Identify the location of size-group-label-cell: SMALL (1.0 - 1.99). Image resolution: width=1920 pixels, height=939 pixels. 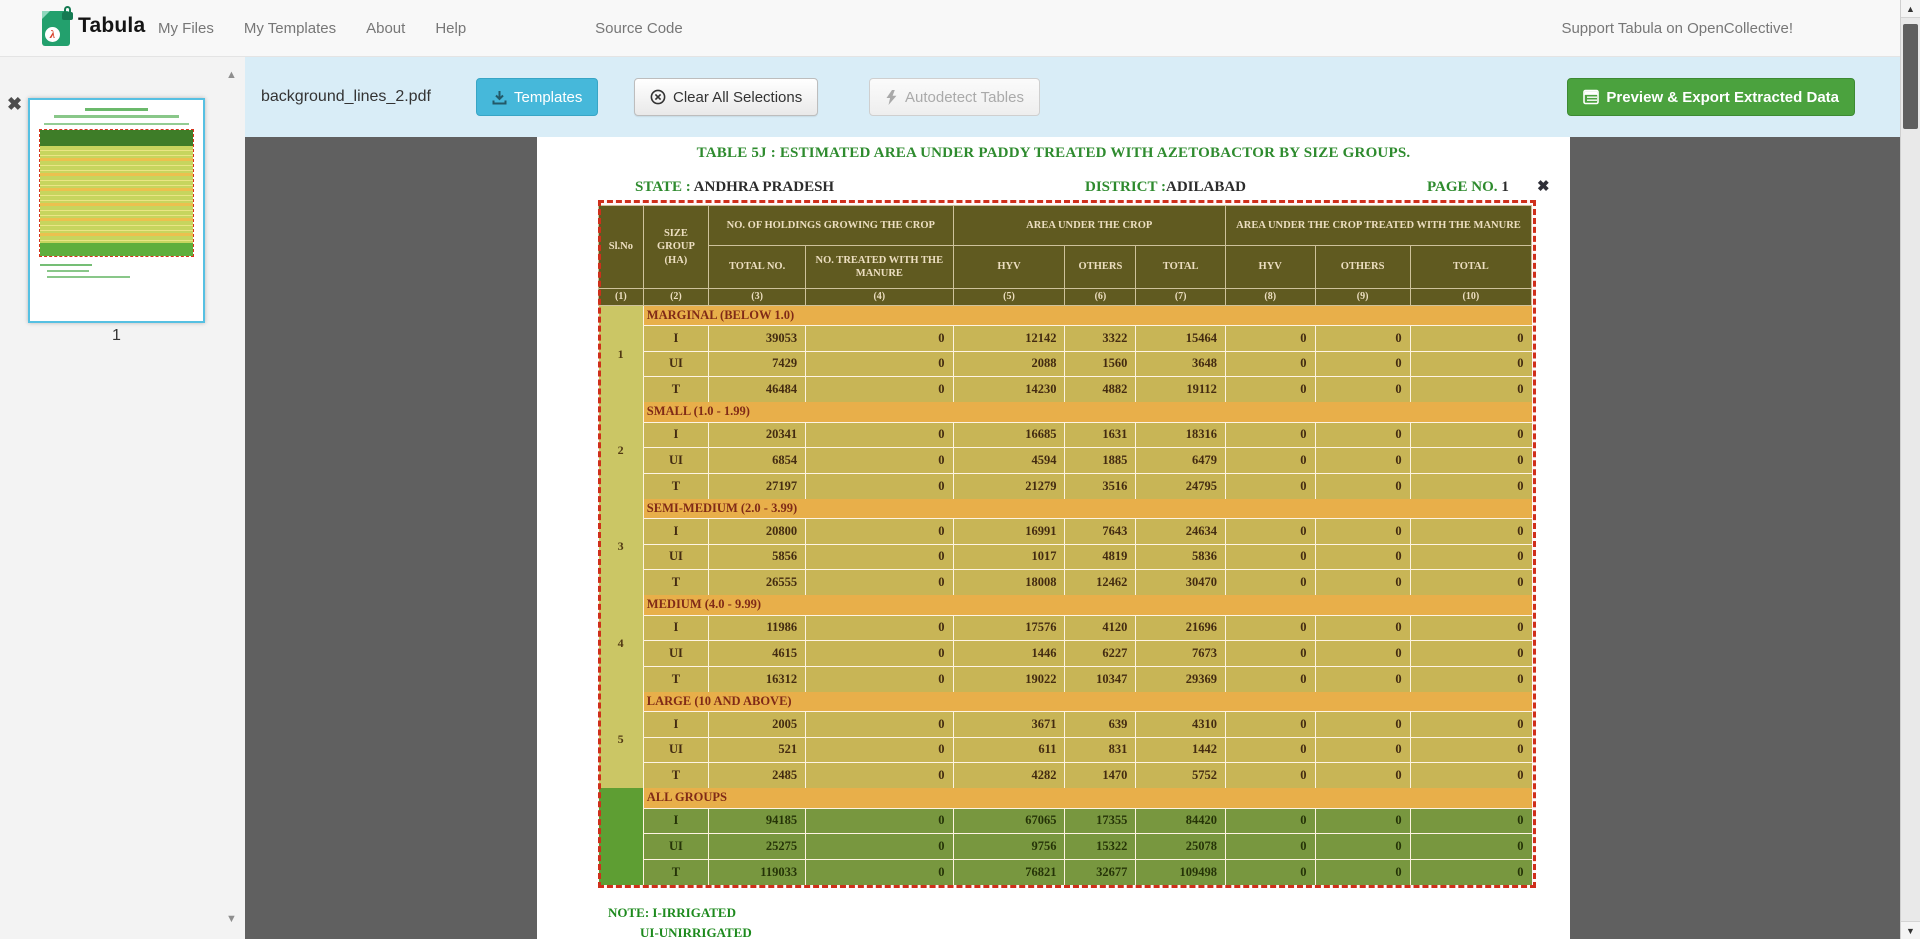
(1087, 412).